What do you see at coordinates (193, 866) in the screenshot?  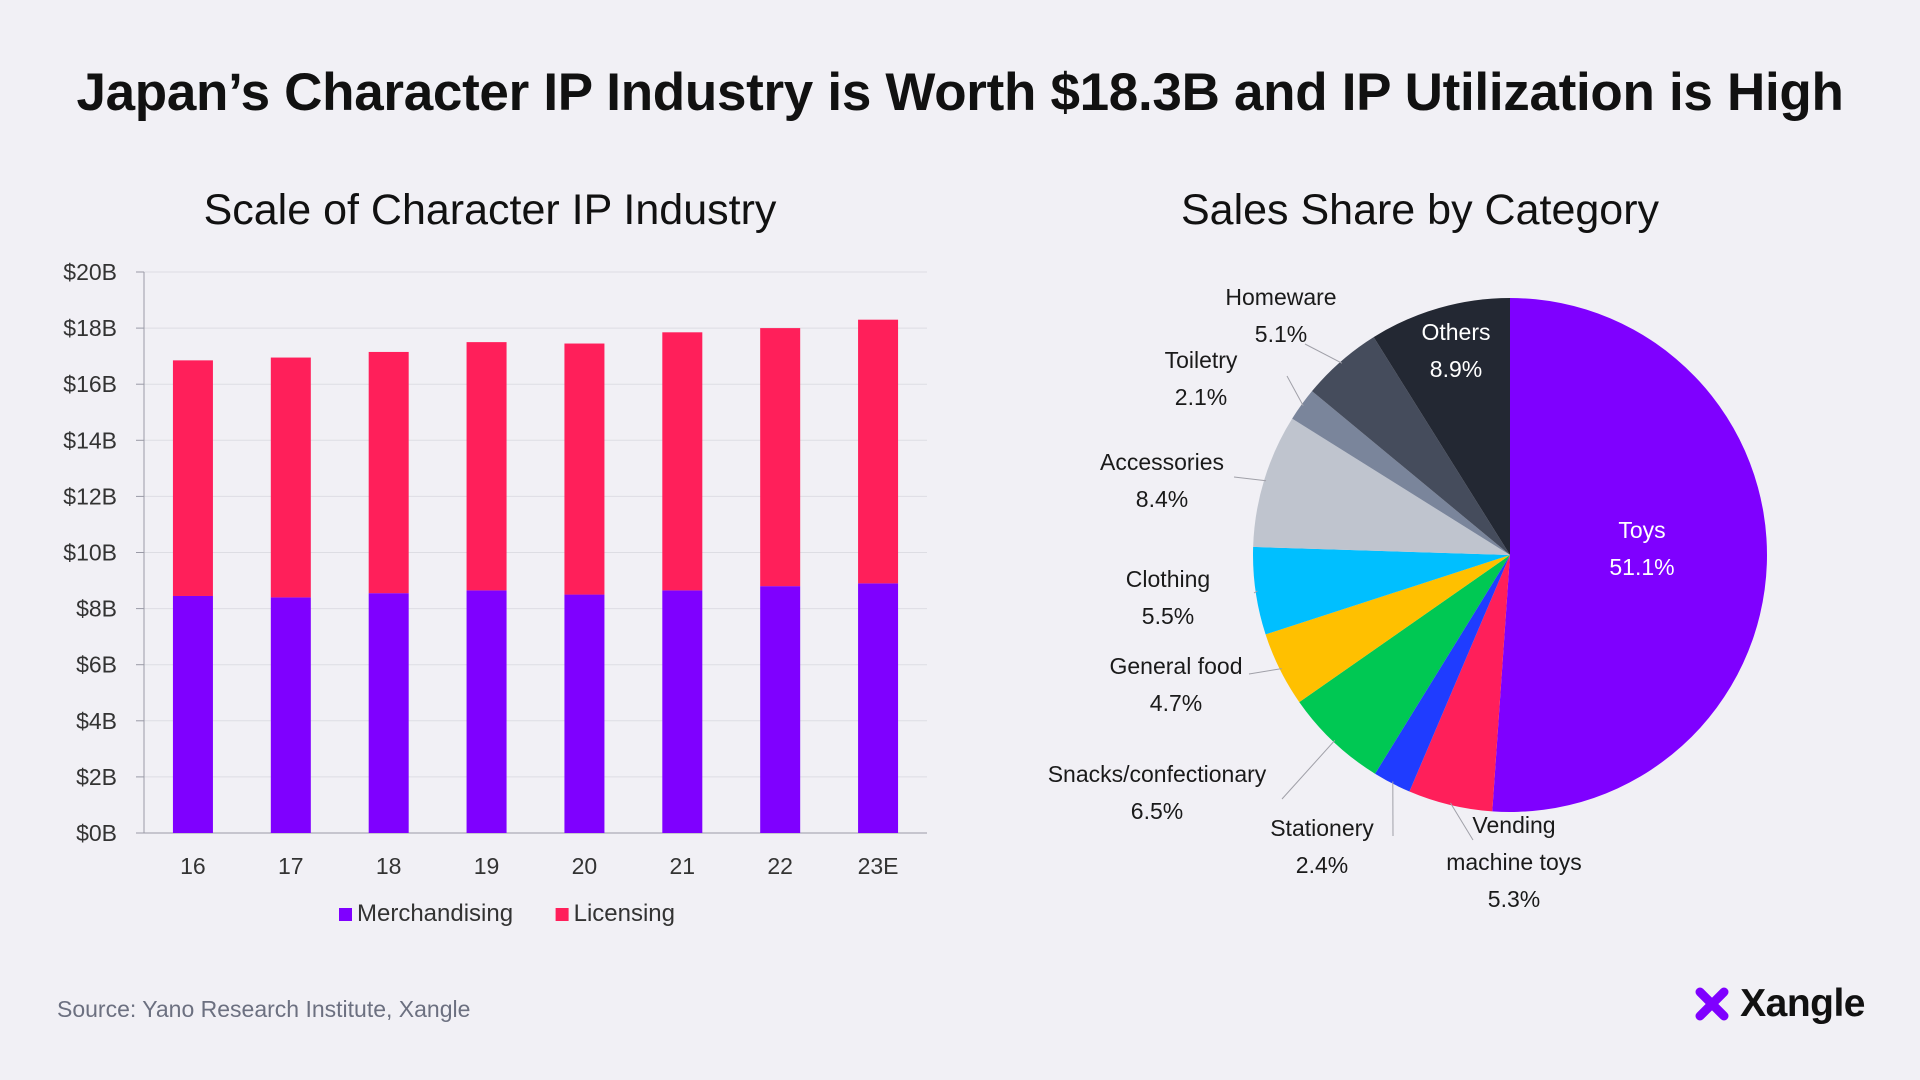 I see `x-tick-label: 16` at bounding box center [193, 866].